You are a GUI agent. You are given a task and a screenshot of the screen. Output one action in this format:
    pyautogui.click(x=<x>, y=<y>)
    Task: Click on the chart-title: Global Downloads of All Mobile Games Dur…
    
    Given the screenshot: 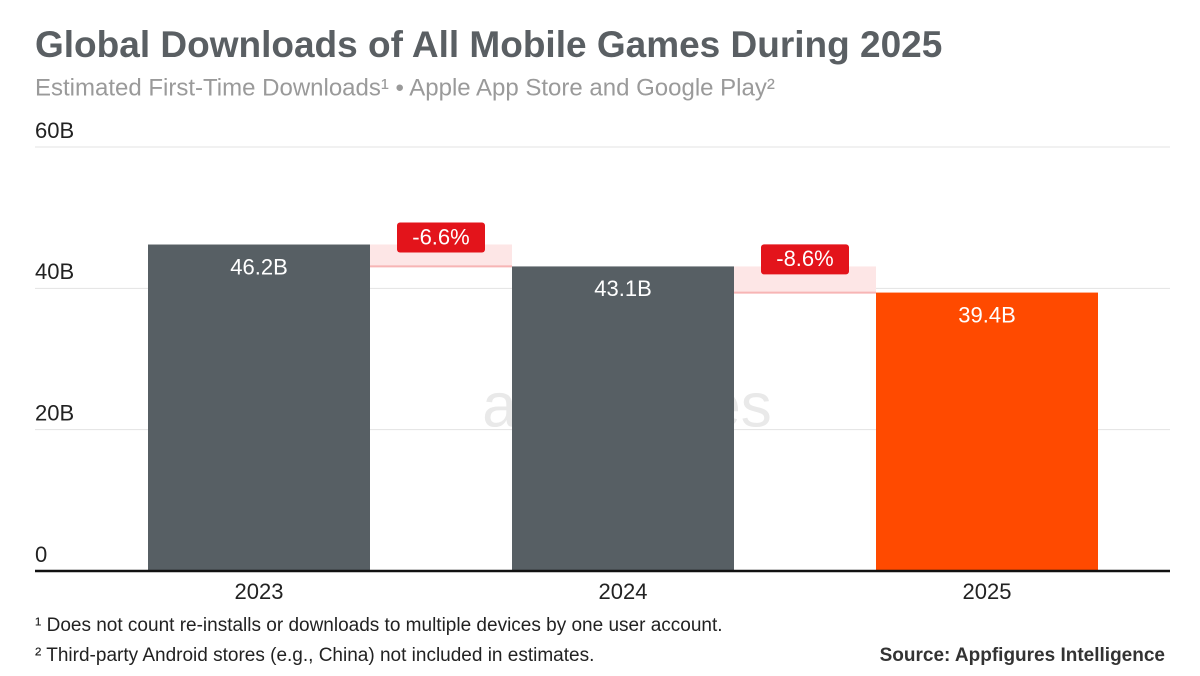 What is the action you would take?
    pyautogui.click(x=488, y=44)
    